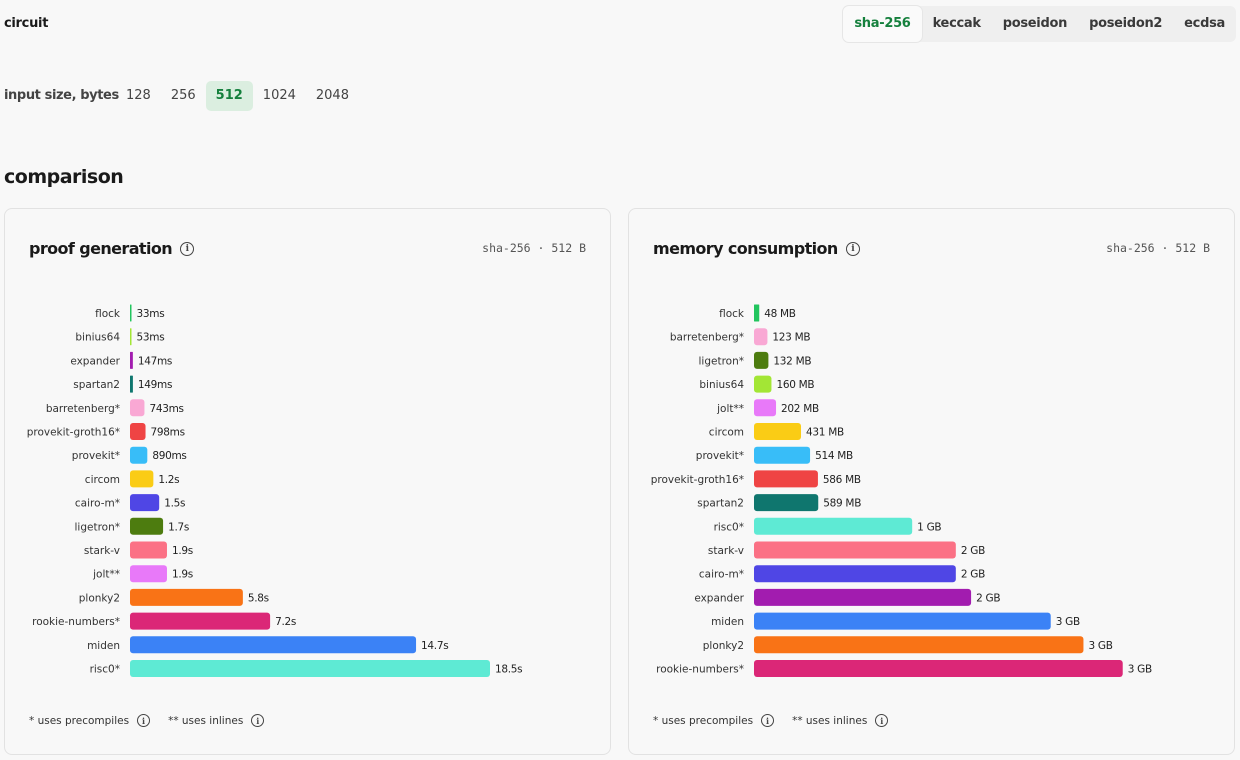 This screenshot has height=760, width=1240. I want to click on tab-poseidon: poseidon, so click(1035, 23).